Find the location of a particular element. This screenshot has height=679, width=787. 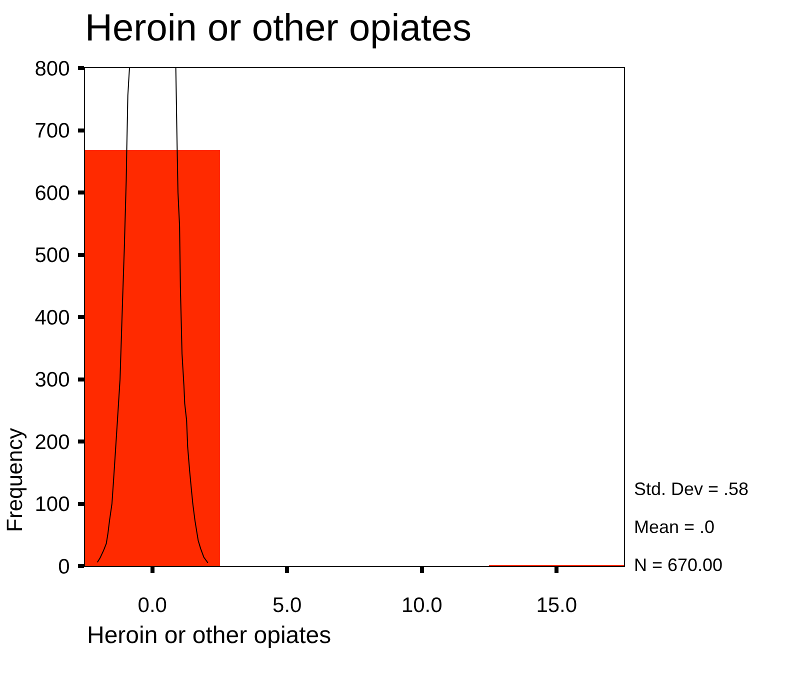

x-axis-title: Heroin or other opiates is located at coordinates (209, 635).